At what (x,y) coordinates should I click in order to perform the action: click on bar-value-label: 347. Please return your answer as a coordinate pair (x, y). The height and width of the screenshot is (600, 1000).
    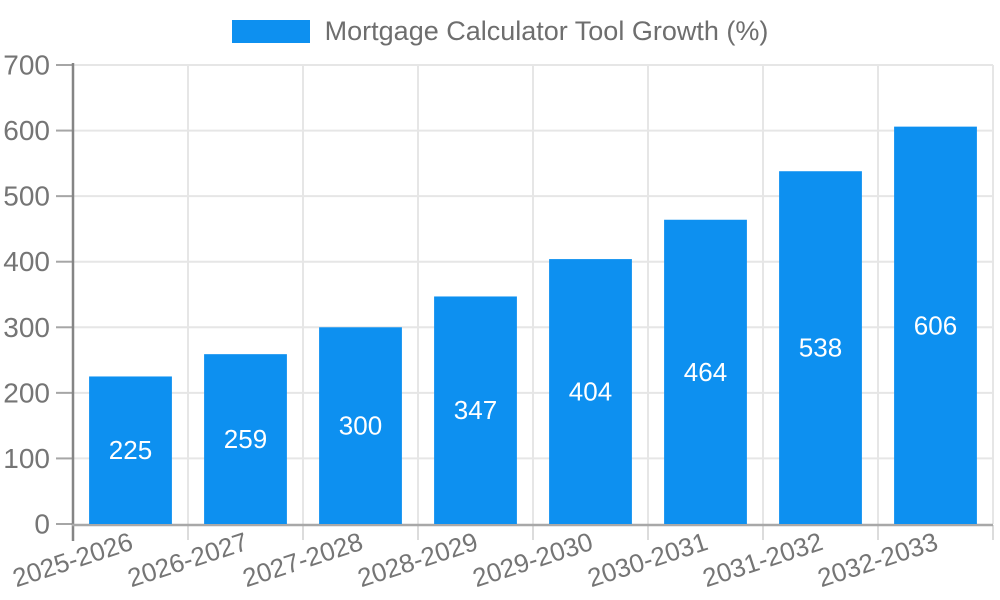
    Looking at the image, I should click on (475, 410).